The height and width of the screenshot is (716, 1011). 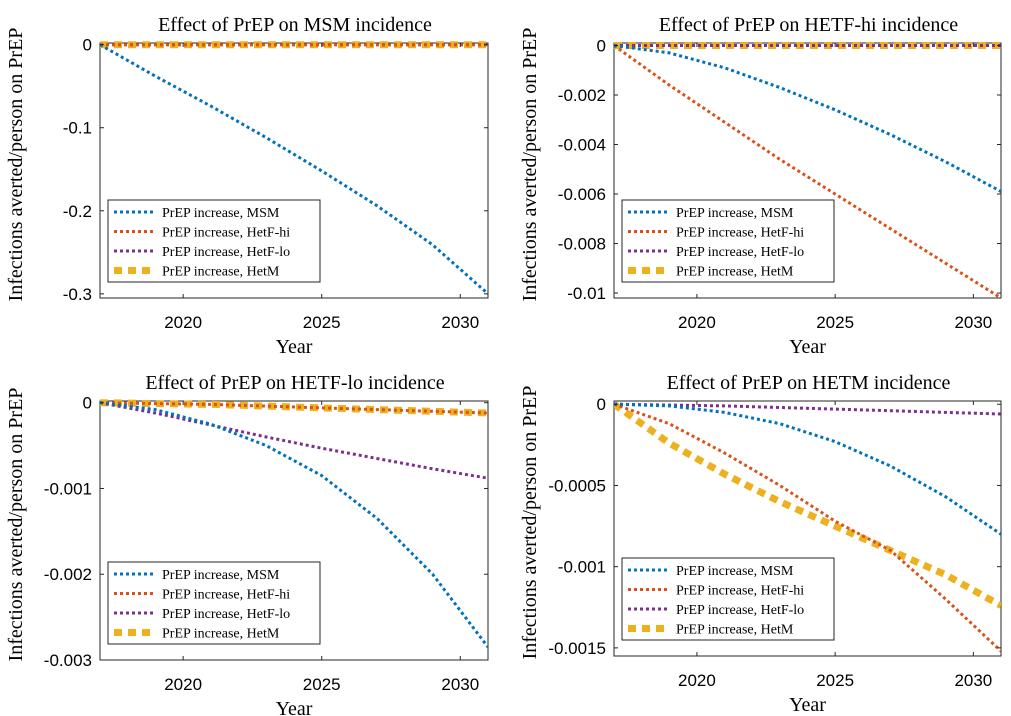 I want to click on y-tick-label: -0.0015, so click(x=577, y=648).